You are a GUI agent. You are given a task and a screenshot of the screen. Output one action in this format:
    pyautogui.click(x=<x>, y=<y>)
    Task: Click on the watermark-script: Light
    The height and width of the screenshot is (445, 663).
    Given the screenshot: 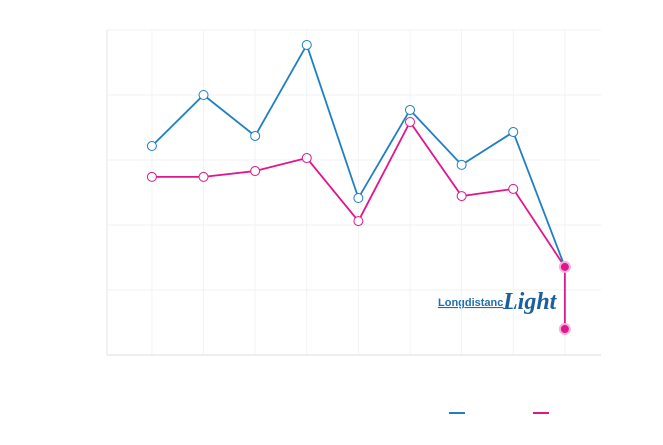 What is the action you would take?
    pyautogui.click(x=530, y=302)
    